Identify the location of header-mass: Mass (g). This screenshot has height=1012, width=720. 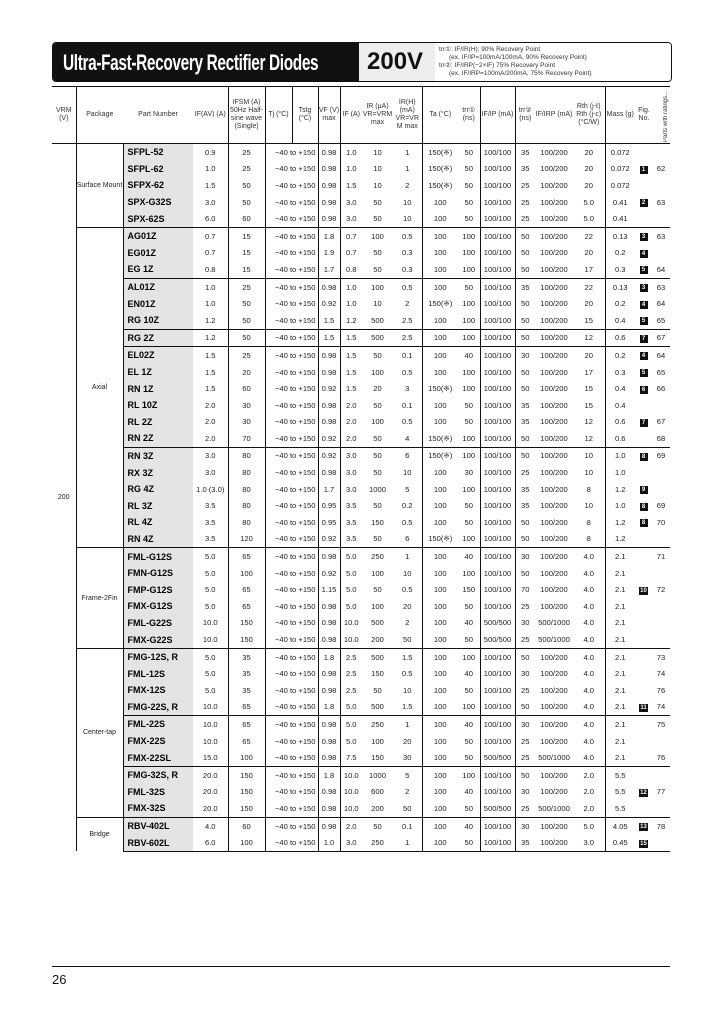
(619, 115).